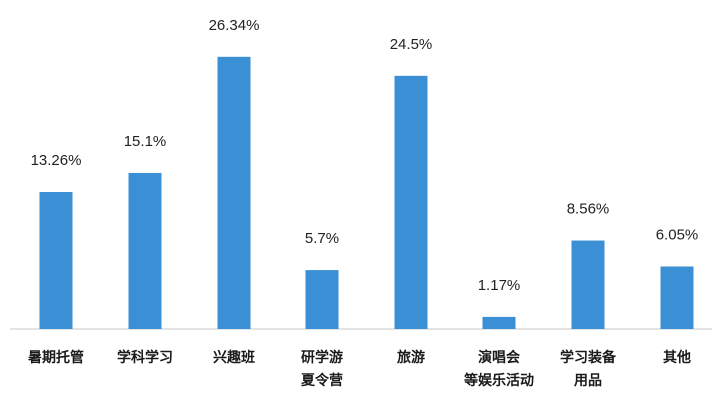 The width and height of the screenshot is (720, 408). What do you see at coordinates (322, 357) in the screenshot?
I see `category-label-3-line-0: 研学游` at bounding box center [322, 357].